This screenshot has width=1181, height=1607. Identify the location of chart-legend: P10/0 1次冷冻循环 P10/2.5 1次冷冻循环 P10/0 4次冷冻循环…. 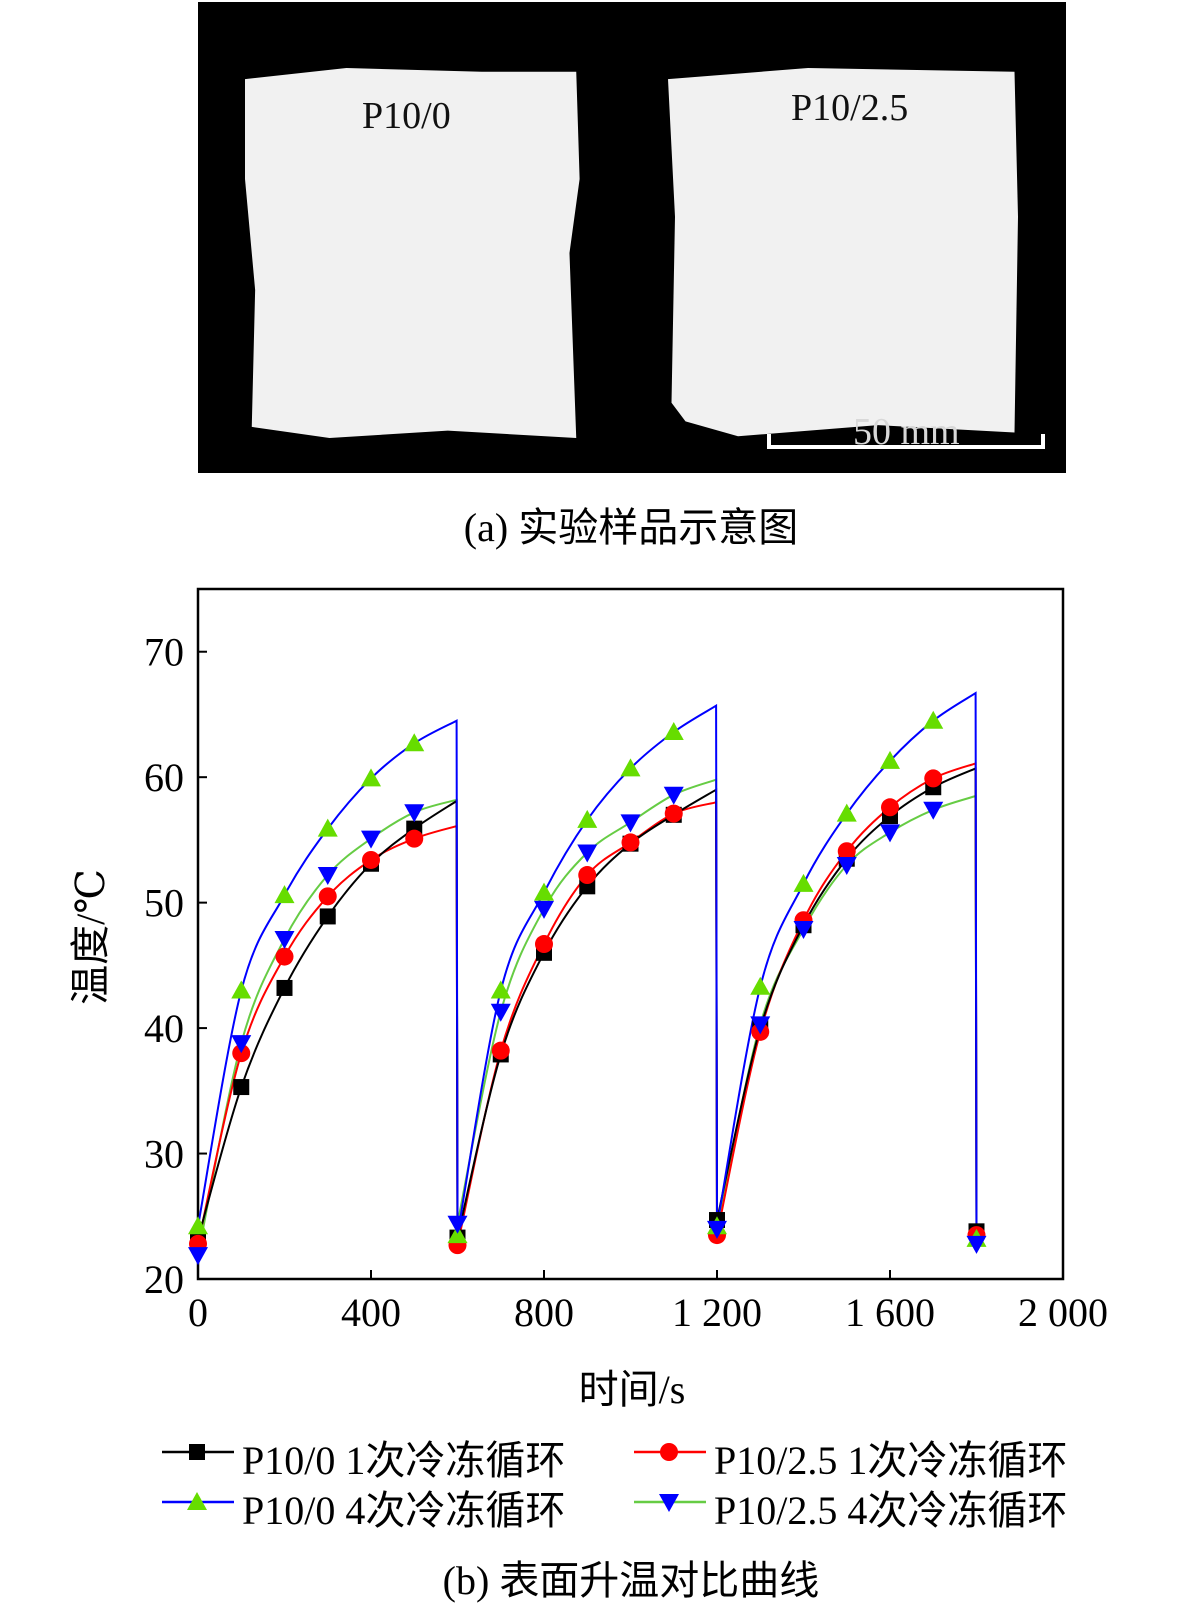
(660, 1483).